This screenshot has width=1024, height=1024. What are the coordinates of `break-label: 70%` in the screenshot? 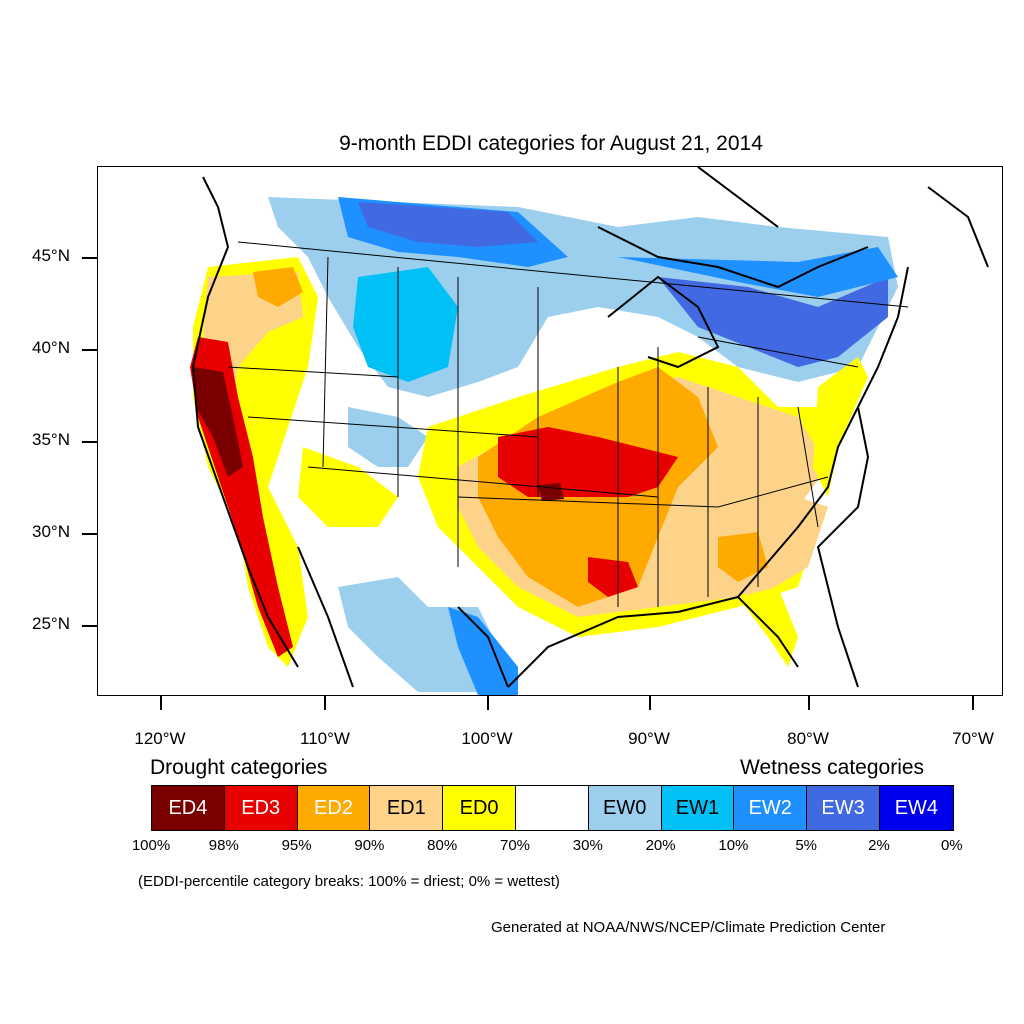 It's located at (515, 845).